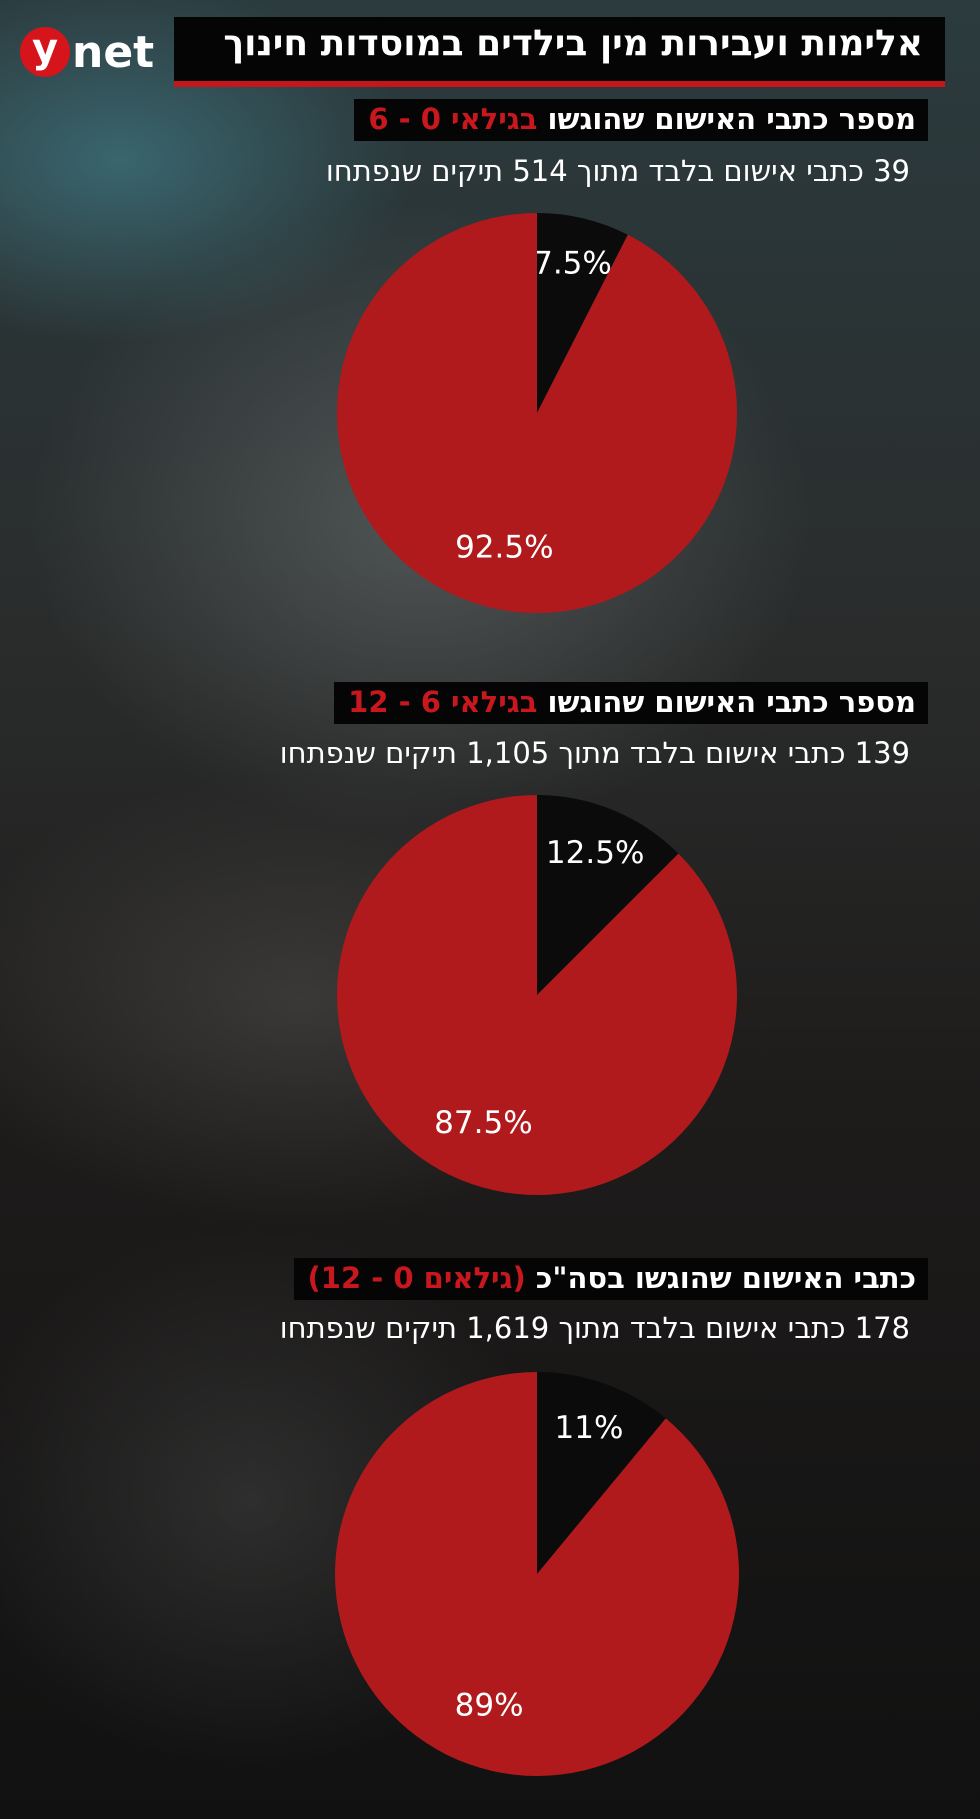 Image resolution: width=980 pixels, height=1819 pixels. Describe the element at coordinates (45, 52) in the screenshot. I see `logo-mark: y` at that location.